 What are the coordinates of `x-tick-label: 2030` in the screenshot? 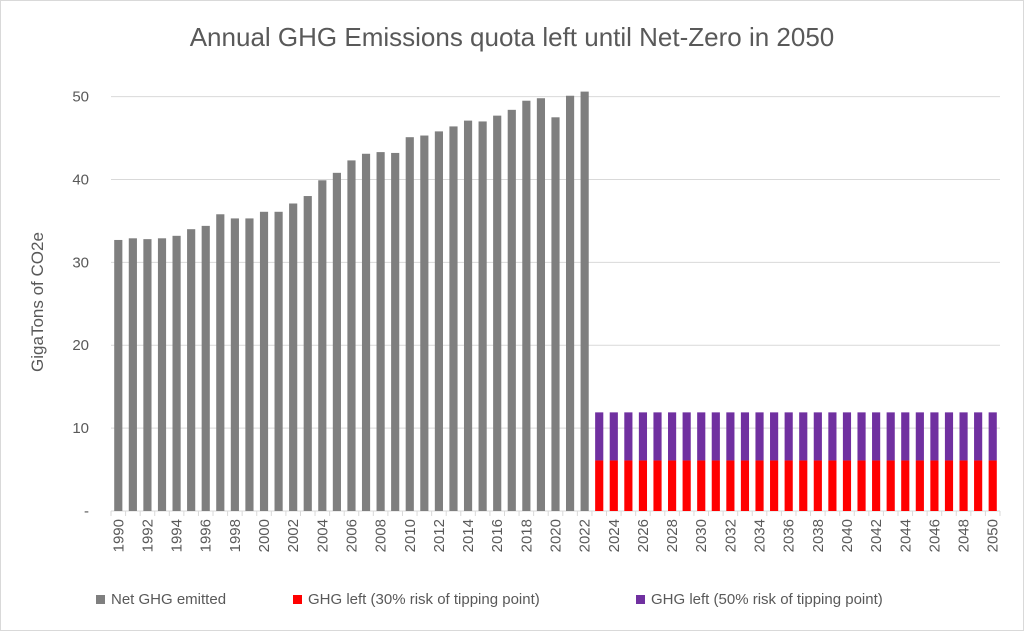 It's located at (701, 535).